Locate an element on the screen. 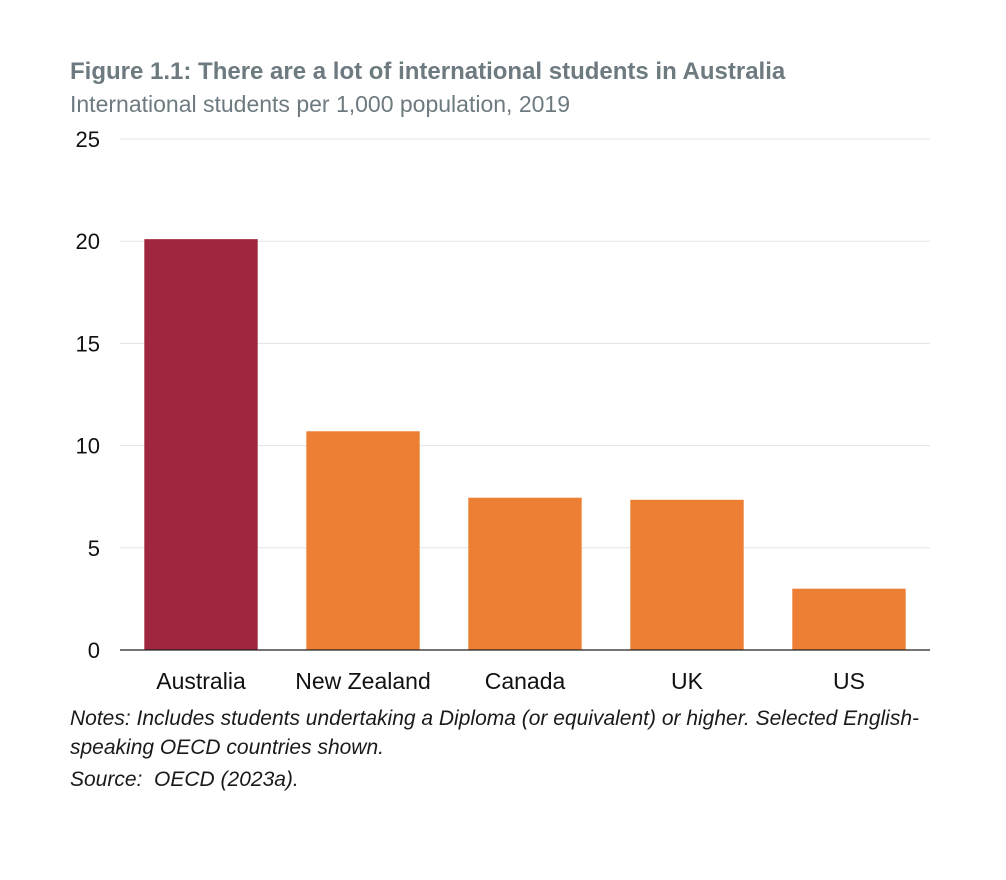  y-tick-label: 0 is located at coordinates (94, 650).